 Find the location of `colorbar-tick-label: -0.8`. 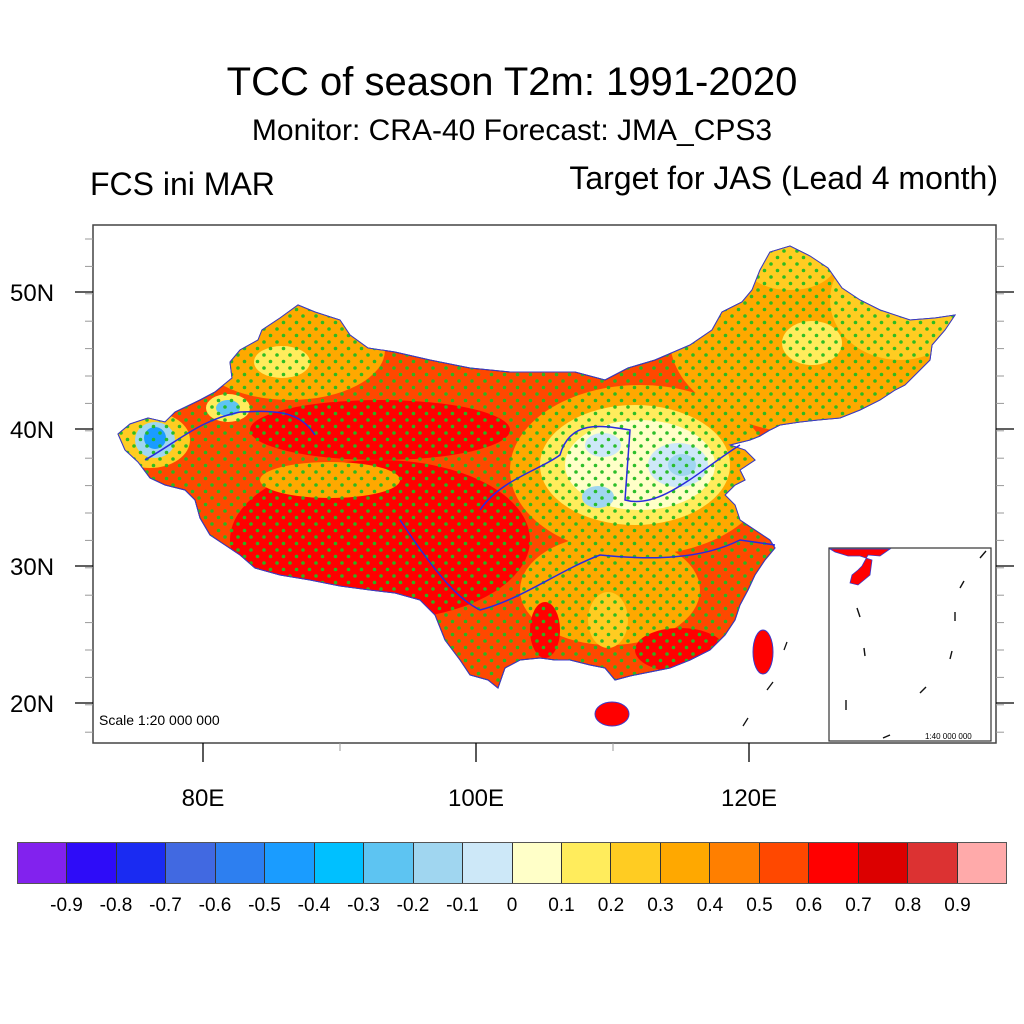

colorbar-tick-label: -0.8 is located at coordinates (116, 905).